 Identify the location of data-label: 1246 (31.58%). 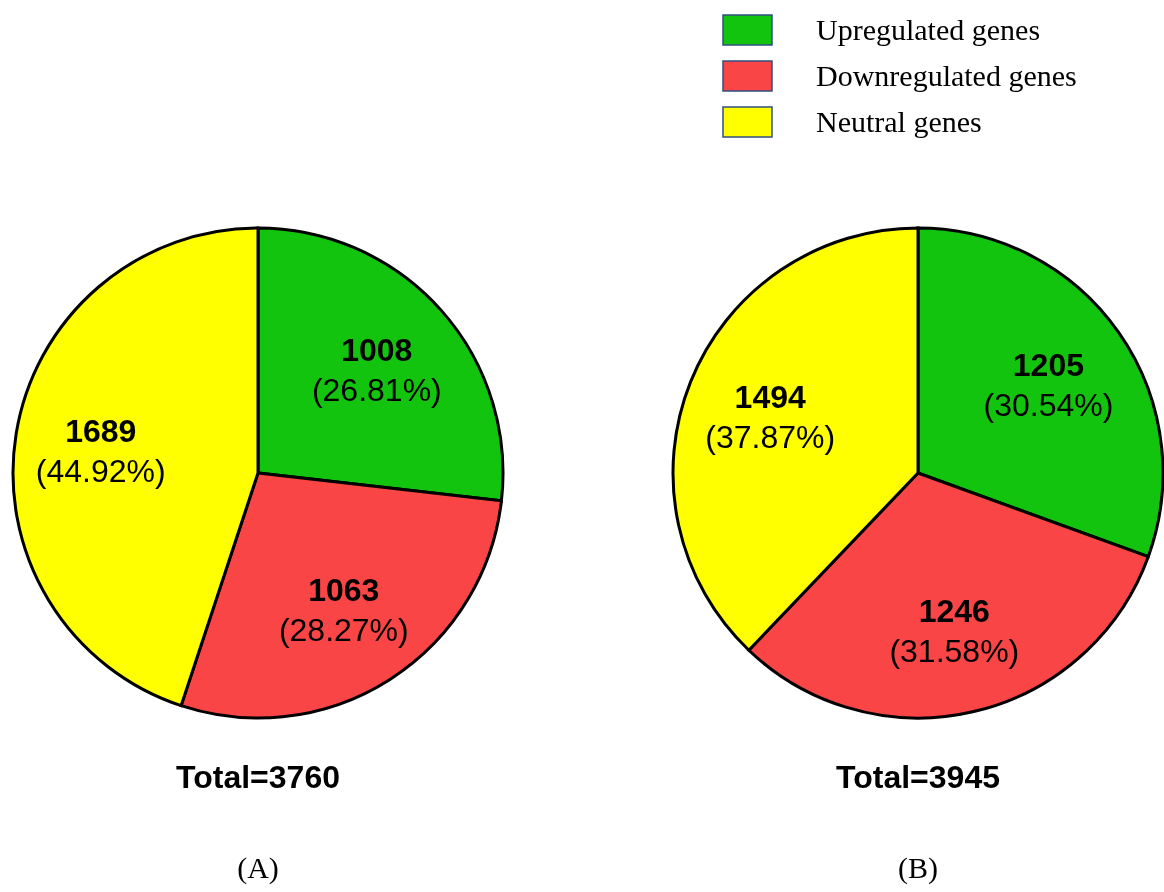
(954, 631).